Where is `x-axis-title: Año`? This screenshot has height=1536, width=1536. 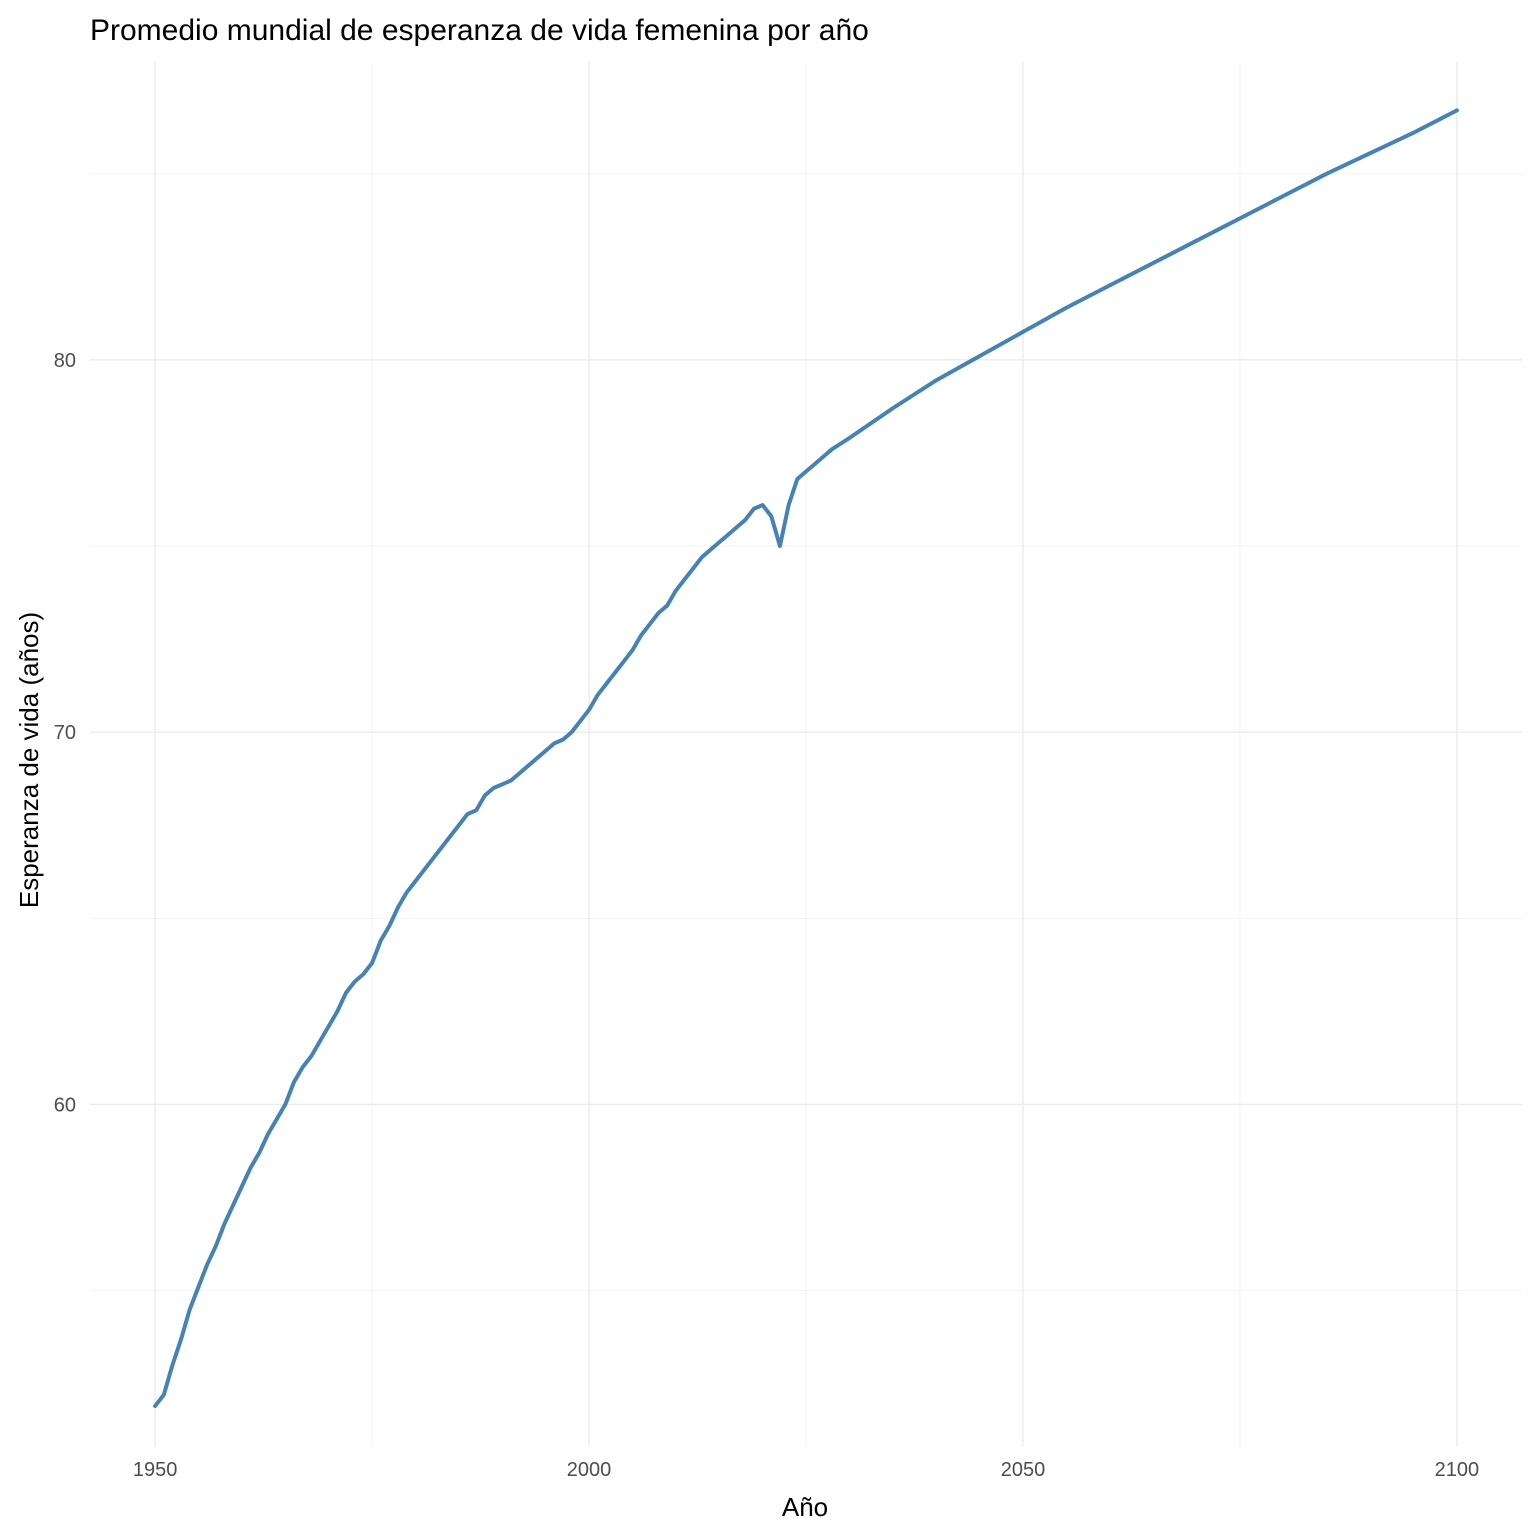 x-axis-title: Año is located at coordinates (805, 1507).